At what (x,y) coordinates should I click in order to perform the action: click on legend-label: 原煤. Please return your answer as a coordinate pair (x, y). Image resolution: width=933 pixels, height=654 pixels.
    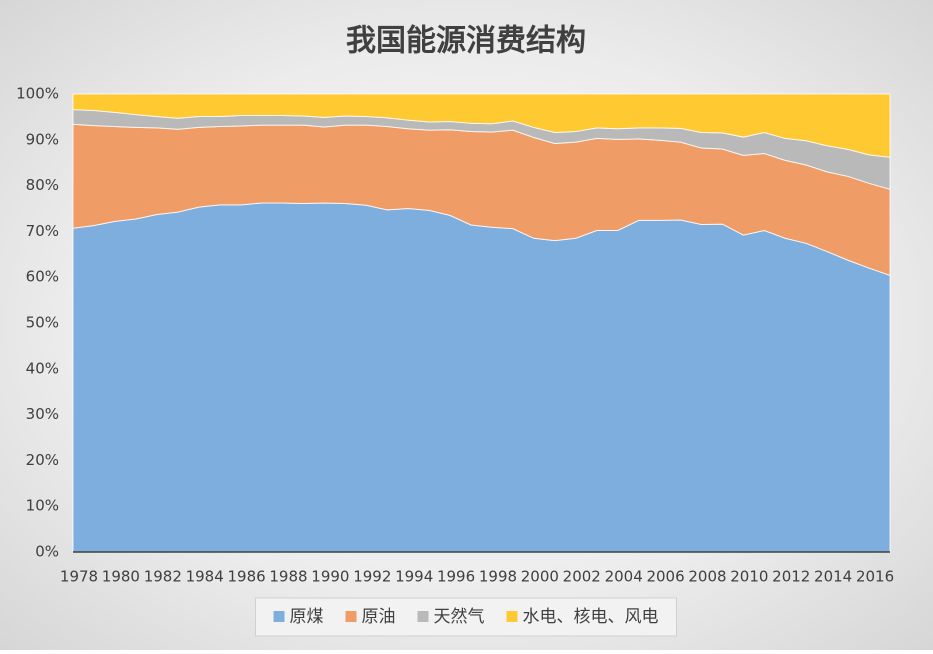
    Looking at the image, I should click on (307, 617).